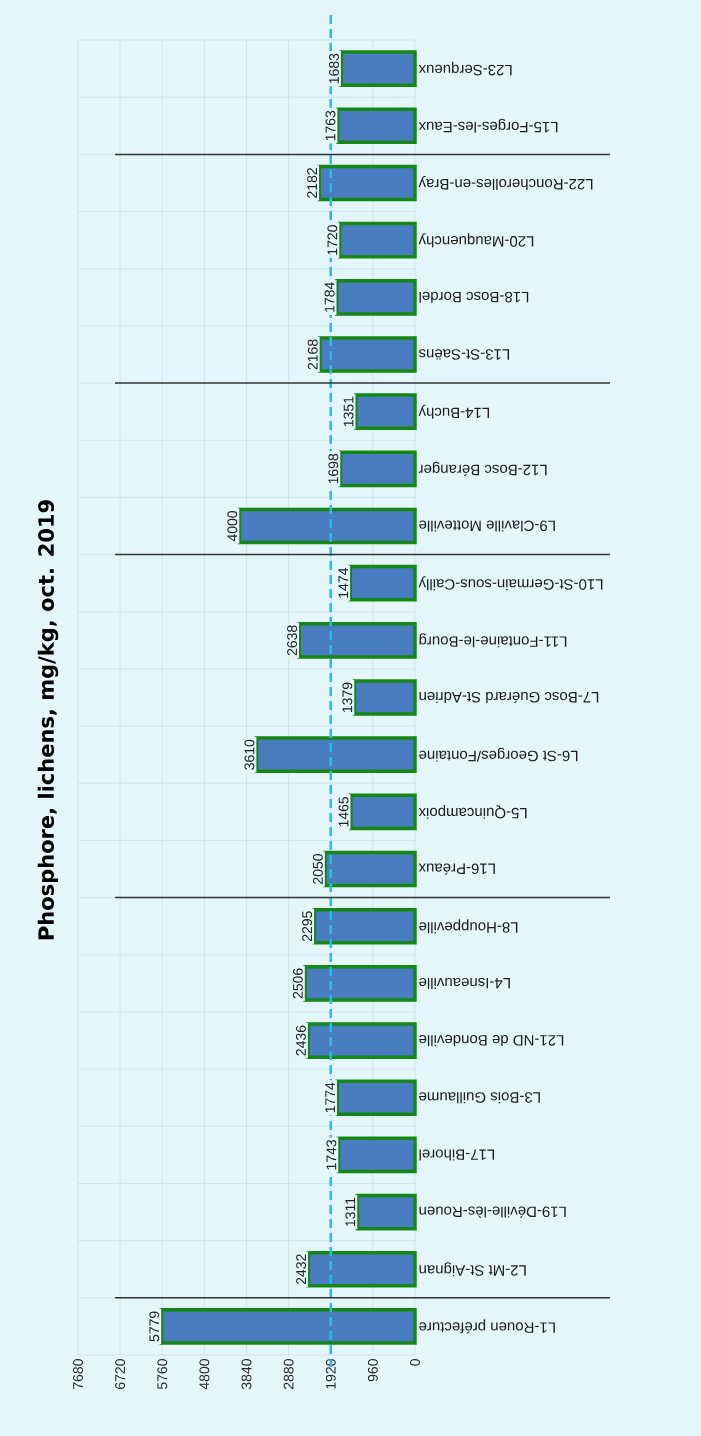  Describe the element at coordinates (162, 1374) in the screenshot. I see `x-tick-label: 5760` at that location.